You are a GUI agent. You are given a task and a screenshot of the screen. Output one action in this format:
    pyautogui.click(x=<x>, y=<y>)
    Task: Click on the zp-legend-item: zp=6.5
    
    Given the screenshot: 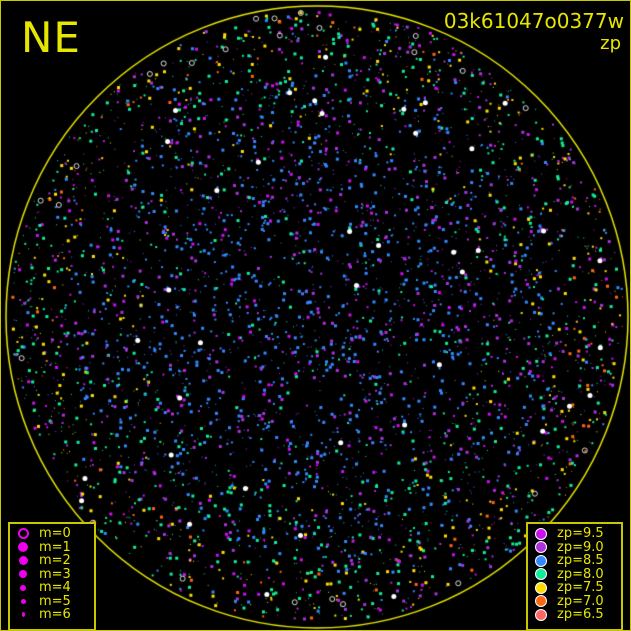 What is the action you would take?
    pyautogui.click(x=574, y=615)
    